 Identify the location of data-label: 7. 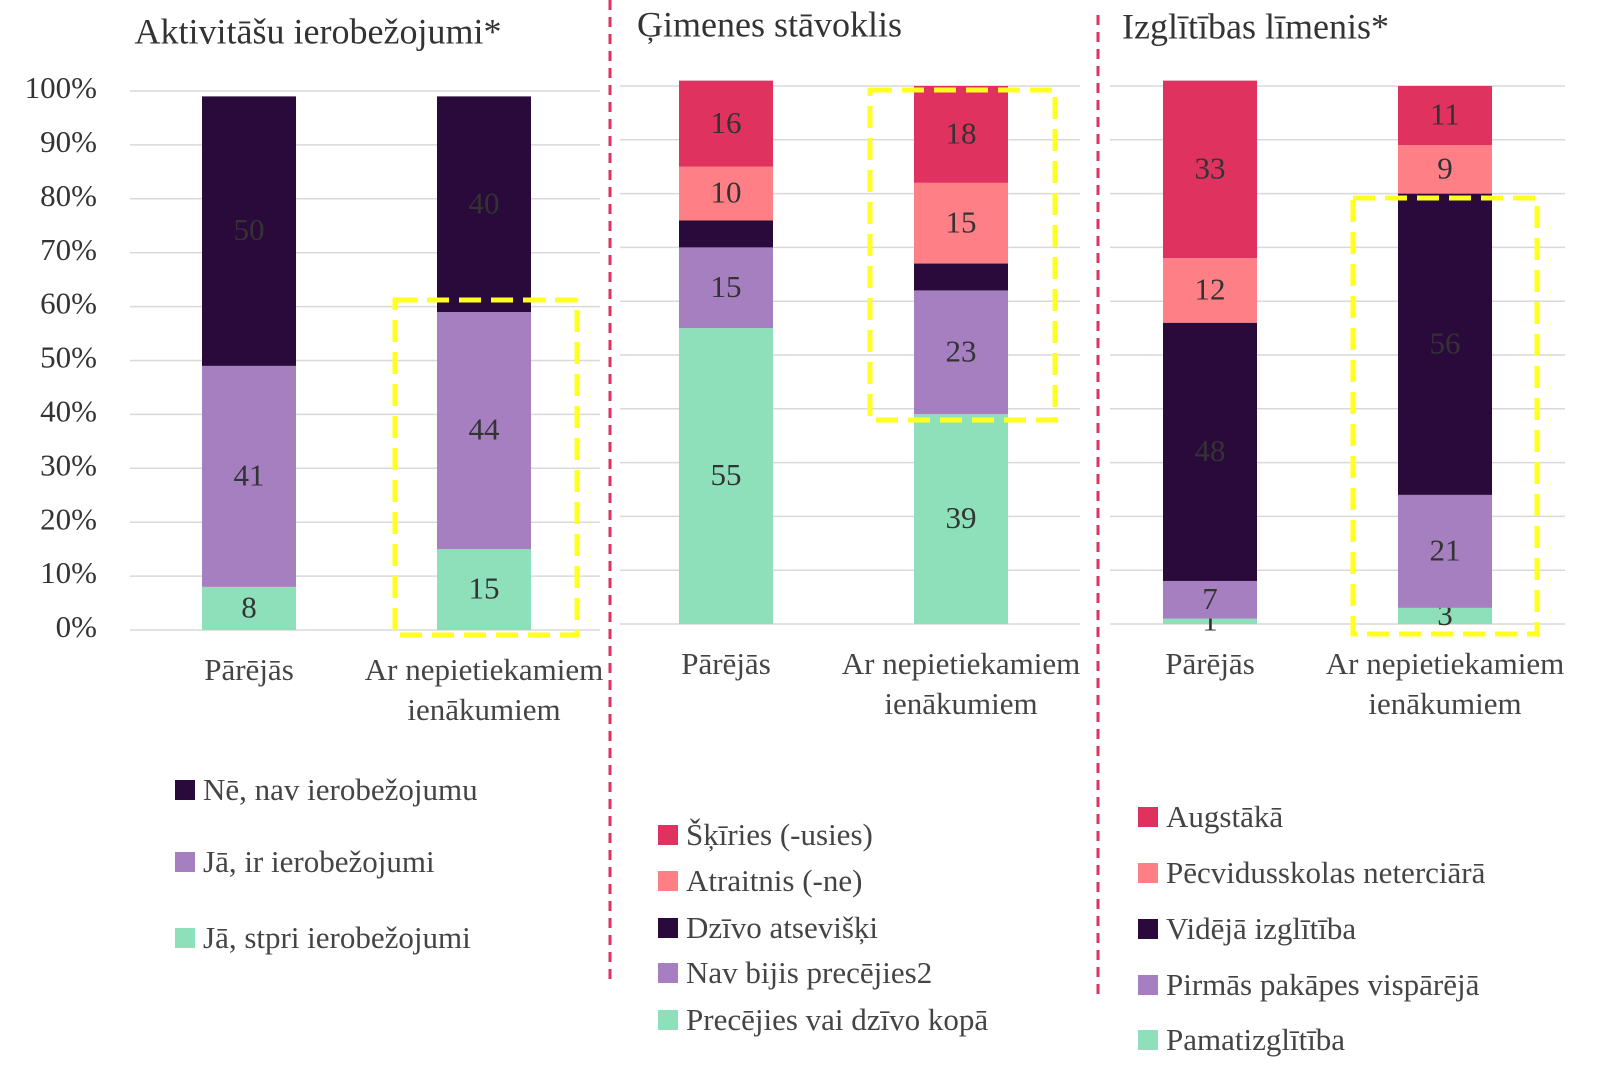
(1210, 598).